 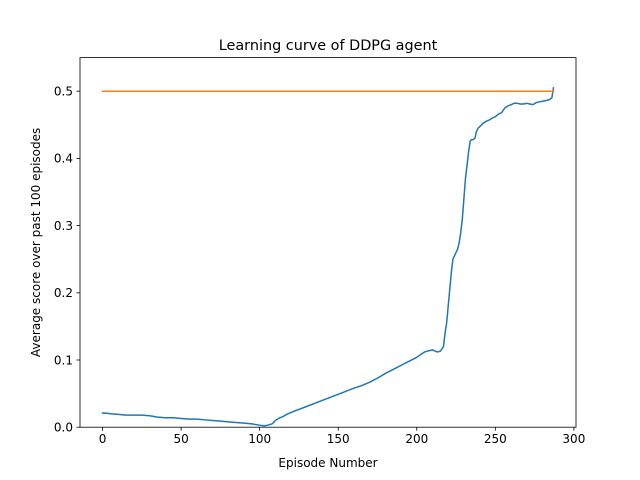 What do you see at coordinates (573, 439) in the screenshot?
I see `x-tick-label: 300` at bounding box center [573, 439].